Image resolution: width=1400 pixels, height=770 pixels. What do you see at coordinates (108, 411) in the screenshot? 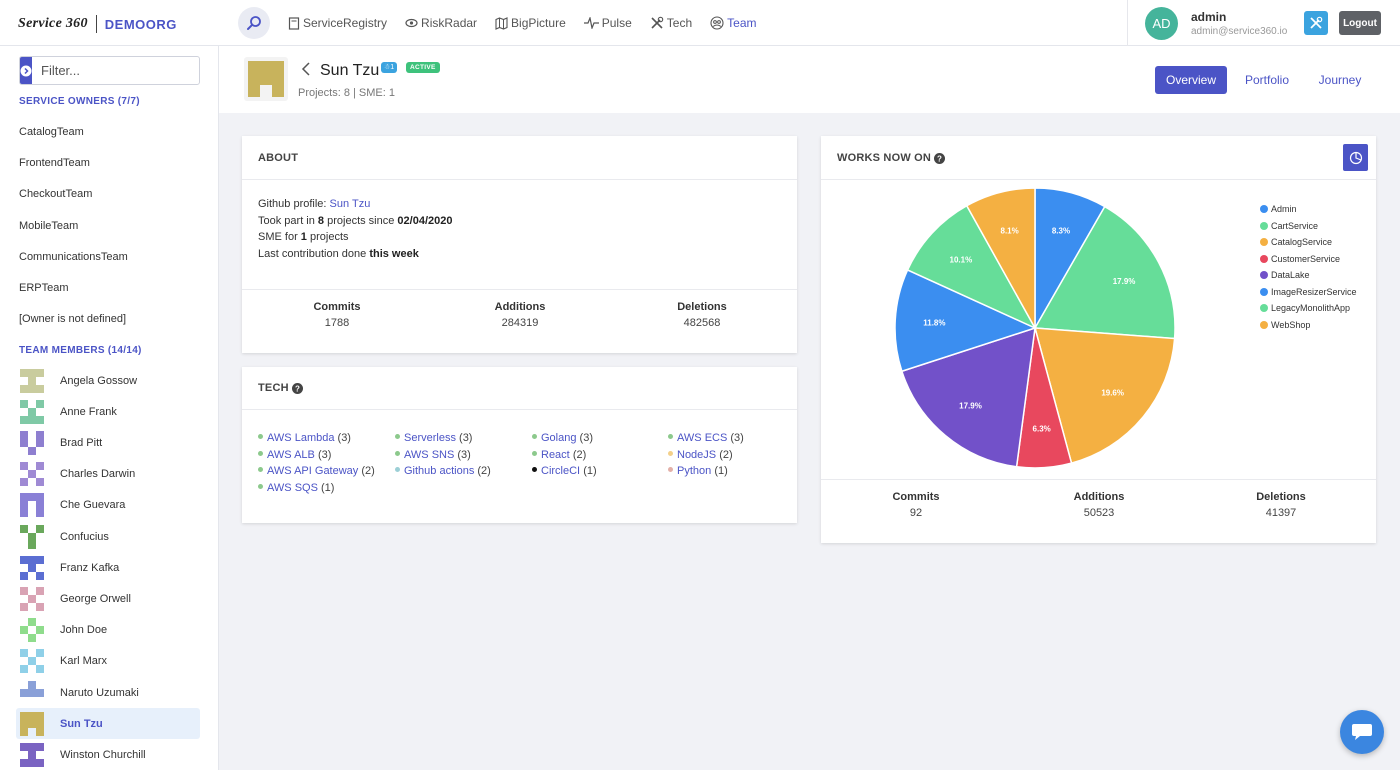
I see `sidebar-member-item: Anne Frank` at bounding box center [108, 411].